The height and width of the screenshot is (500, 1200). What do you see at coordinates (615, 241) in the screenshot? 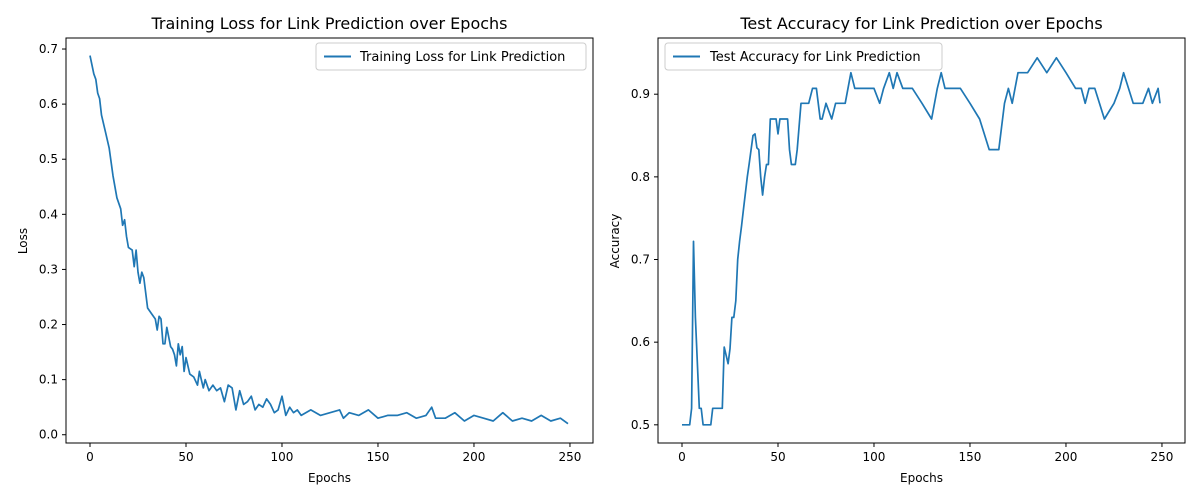
I see `y-axis-label: Accuracy` at bounding box center [615, 241].